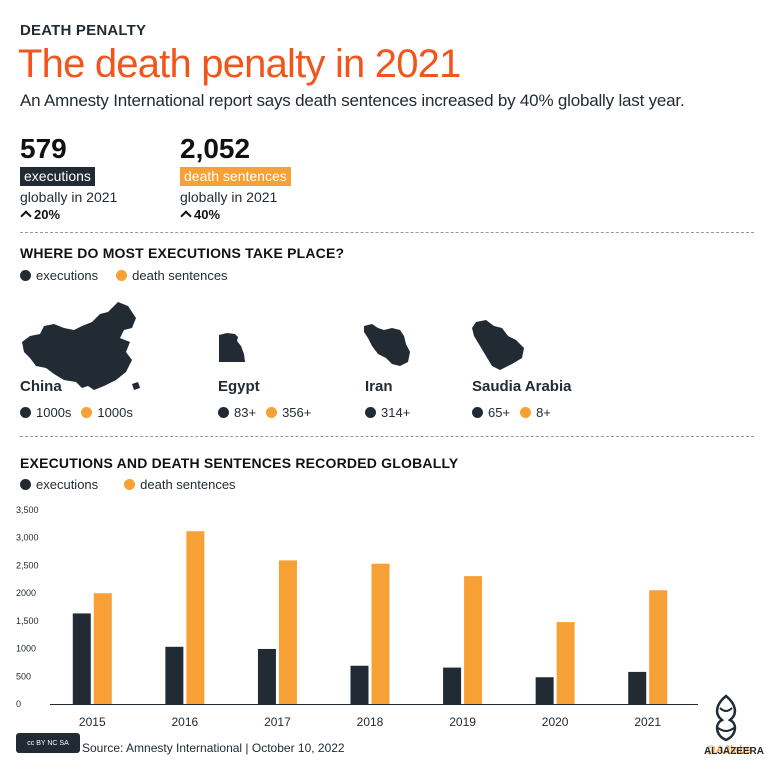  I want to click on chart-legend: executions death sentences, so click(137, 484).